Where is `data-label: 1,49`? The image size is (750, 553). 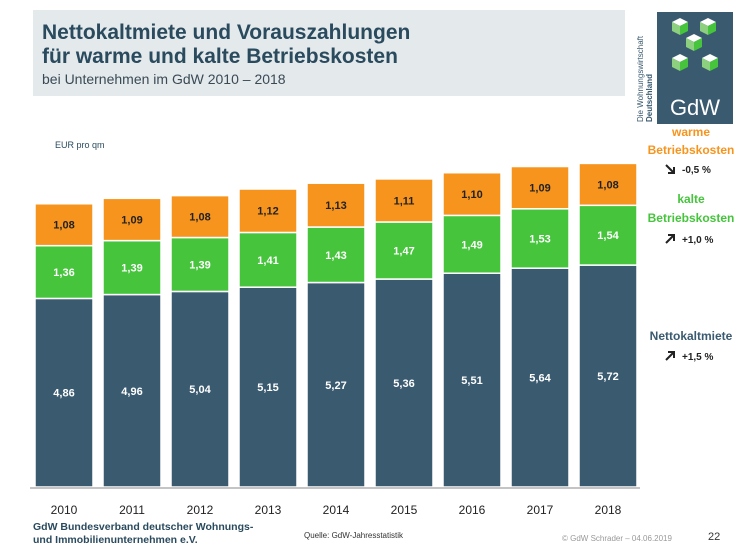 data-label: 1,49 is located at coordinates (471, 245).